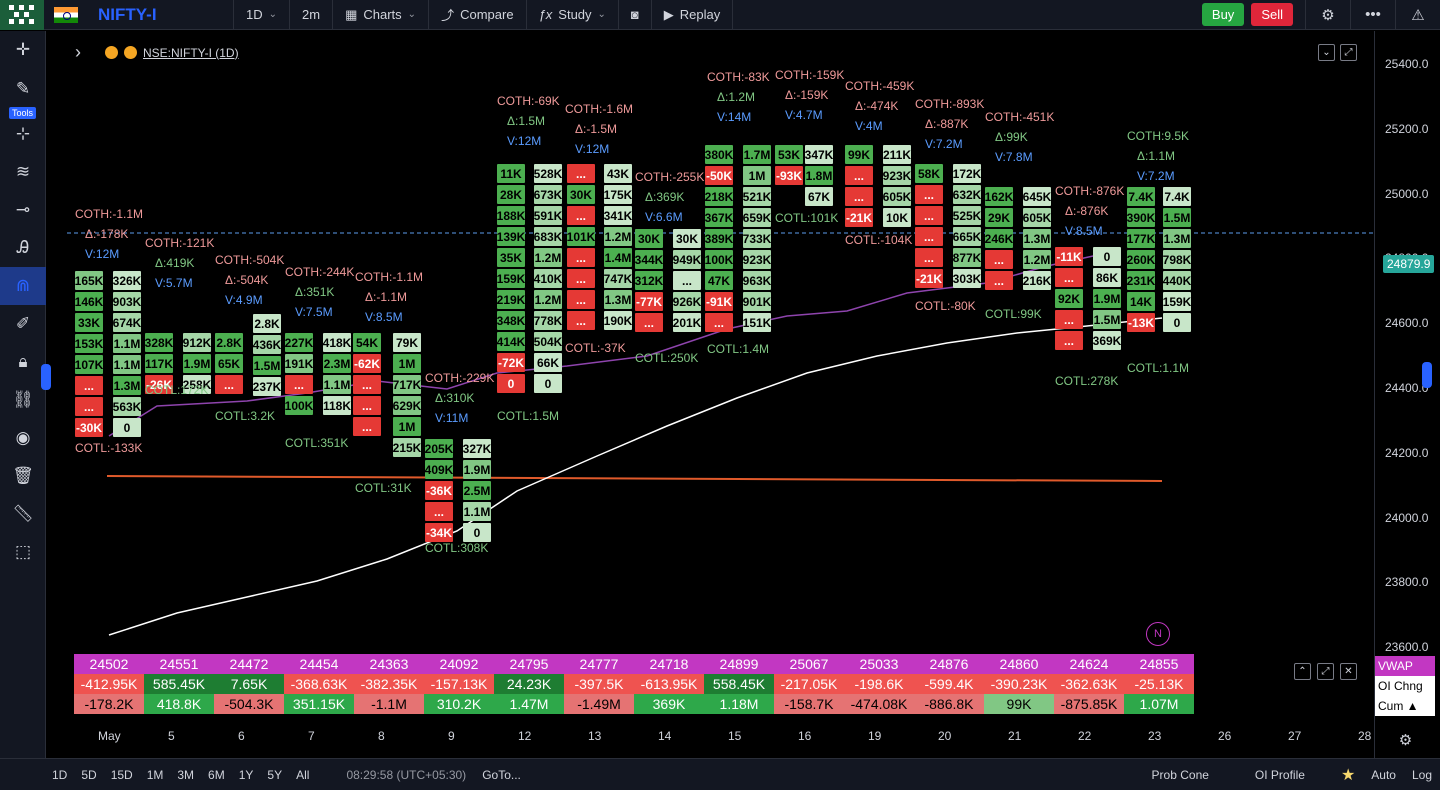 The width and height of the screenshot is (1440, 790). What do you see at coordinates (1180, 774) in the screenshot?
I see `prob-cone-button: Prob Cone` at bounding box center [1180, 774].